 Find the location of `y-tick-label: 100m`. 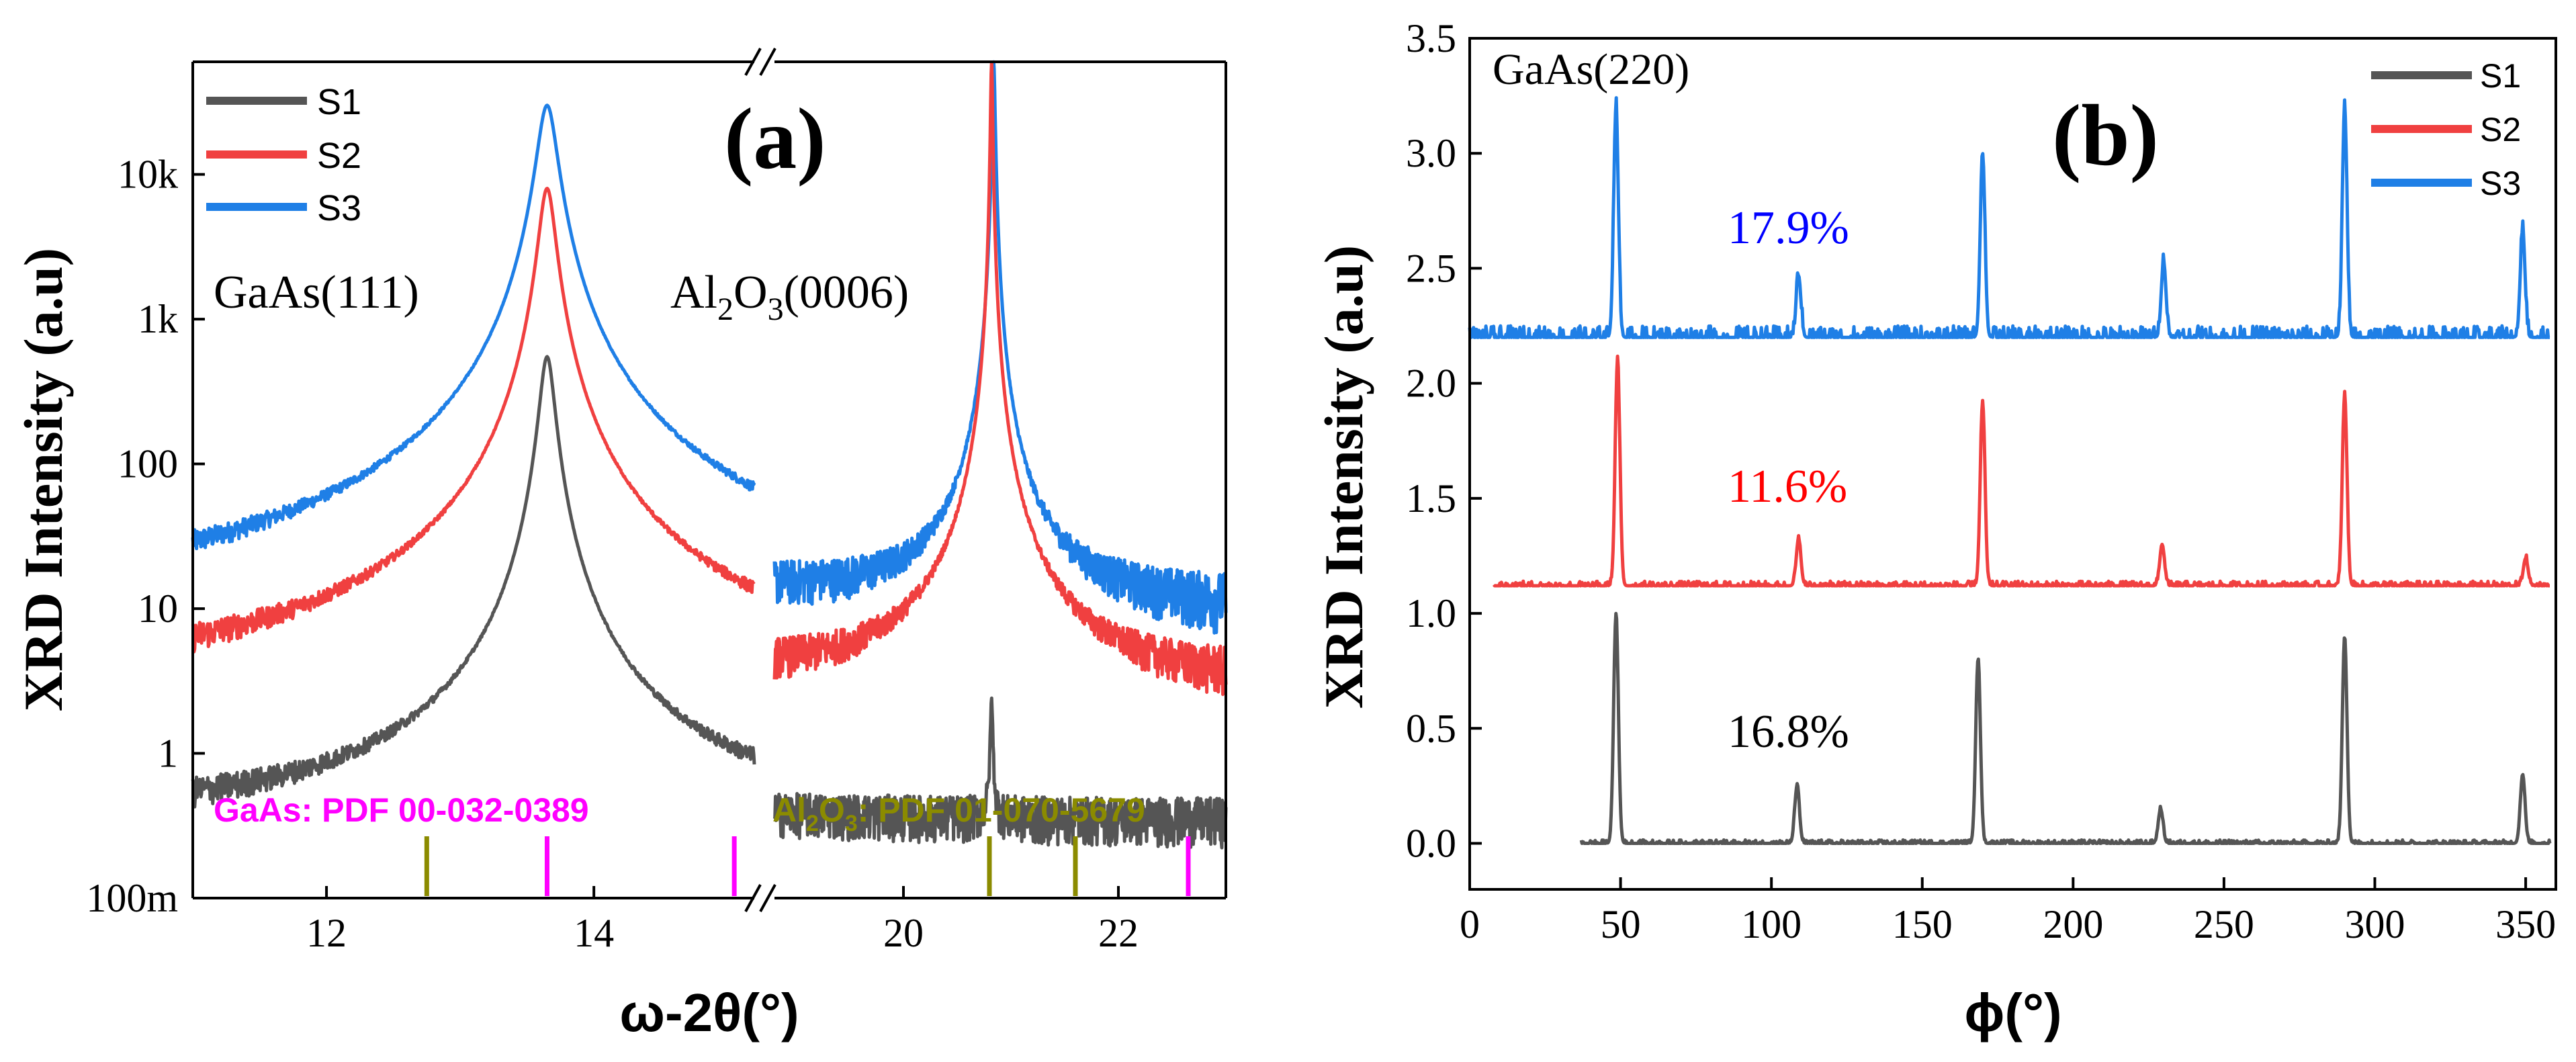

y-tick-label: 100m is located at coordinates (132, 898).